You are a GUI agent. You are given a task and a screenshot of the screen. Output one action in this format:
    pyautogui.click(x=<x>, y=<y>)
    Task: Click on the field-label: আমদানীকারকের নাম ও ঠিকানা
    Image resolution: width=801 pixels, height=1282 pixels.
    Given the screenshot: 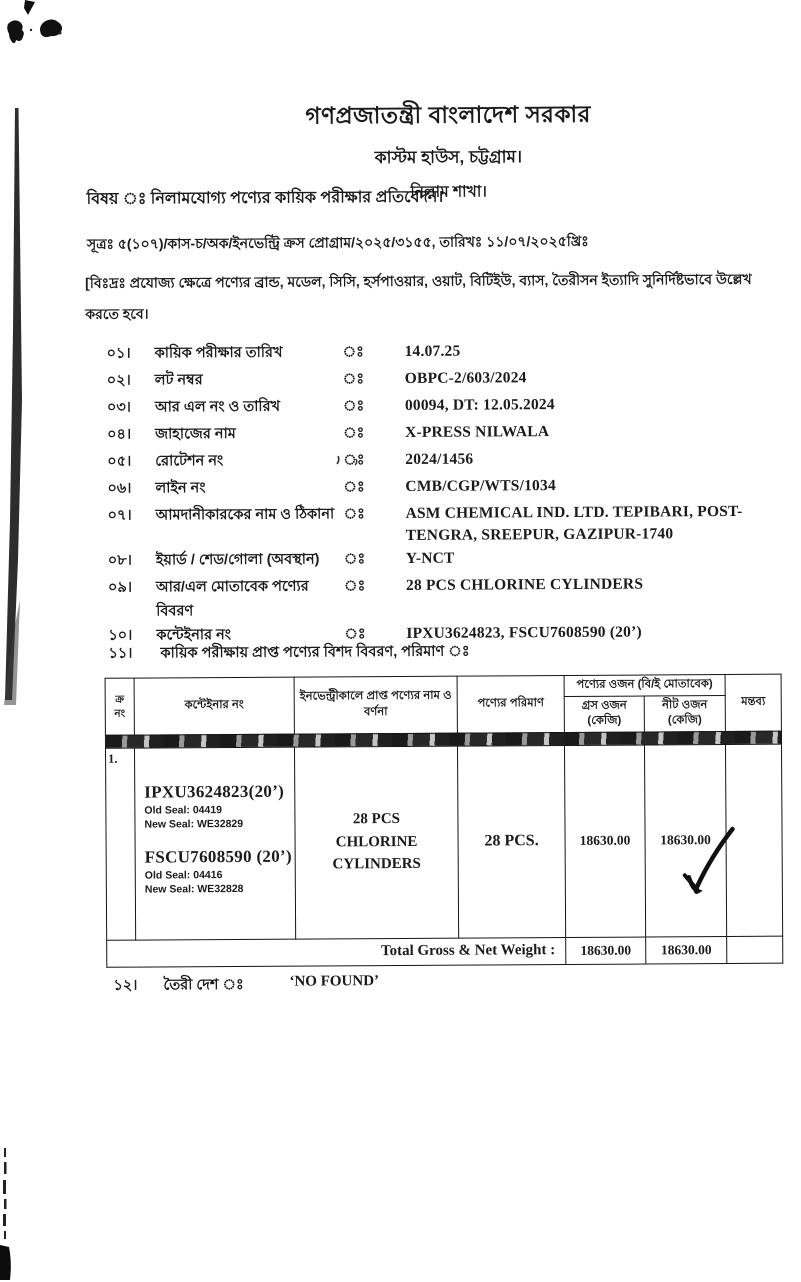 What is the action you would take?
    pyautogui.click(x=245, y=515)
    